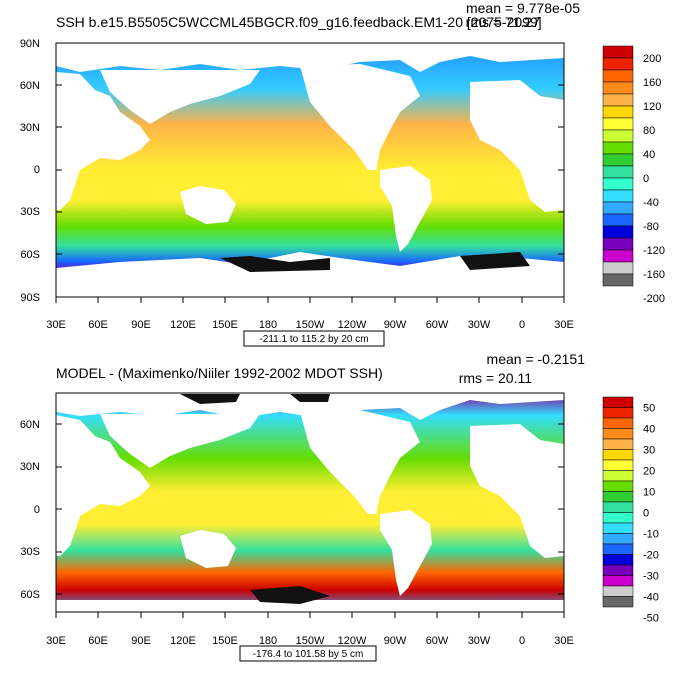 The width and height of the screenshot is (700, 700). Describe the element at coordinates (654, 299) in the screenshot. I see `colorbar-label: -200` at that location.